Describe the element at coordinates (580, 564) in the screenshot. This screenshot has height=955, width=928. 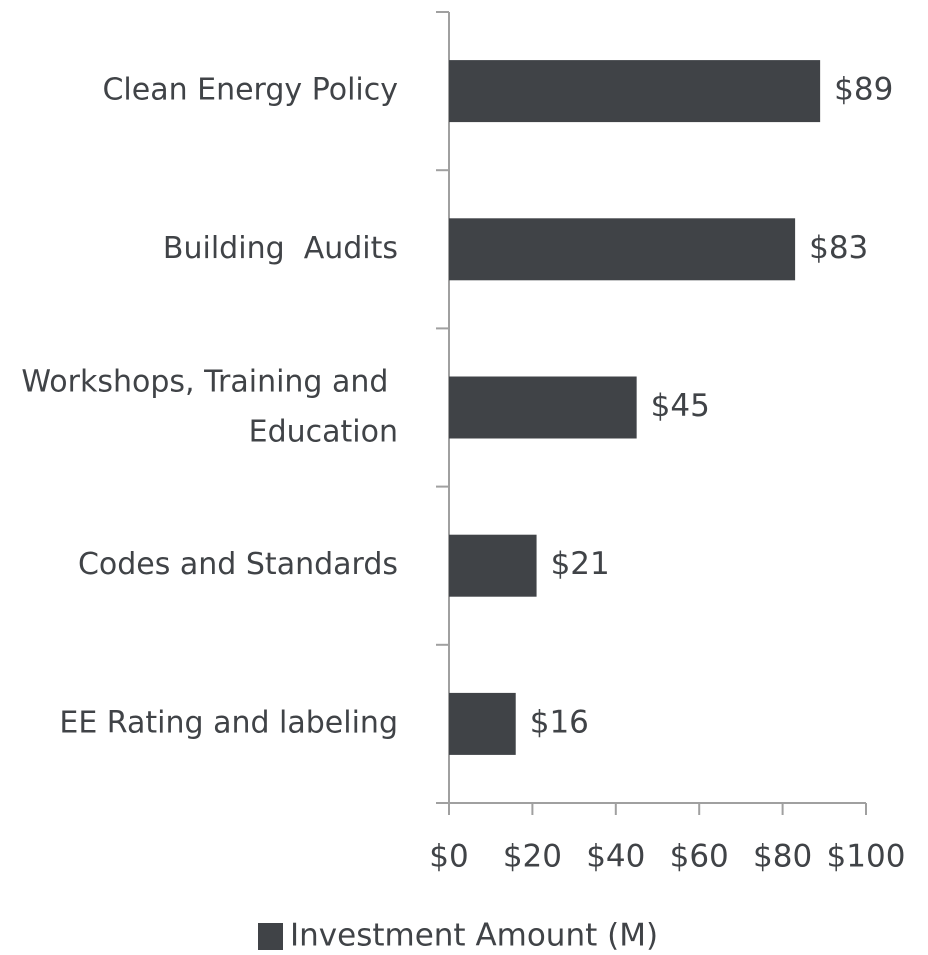
I see `data-label: $21` at that location.